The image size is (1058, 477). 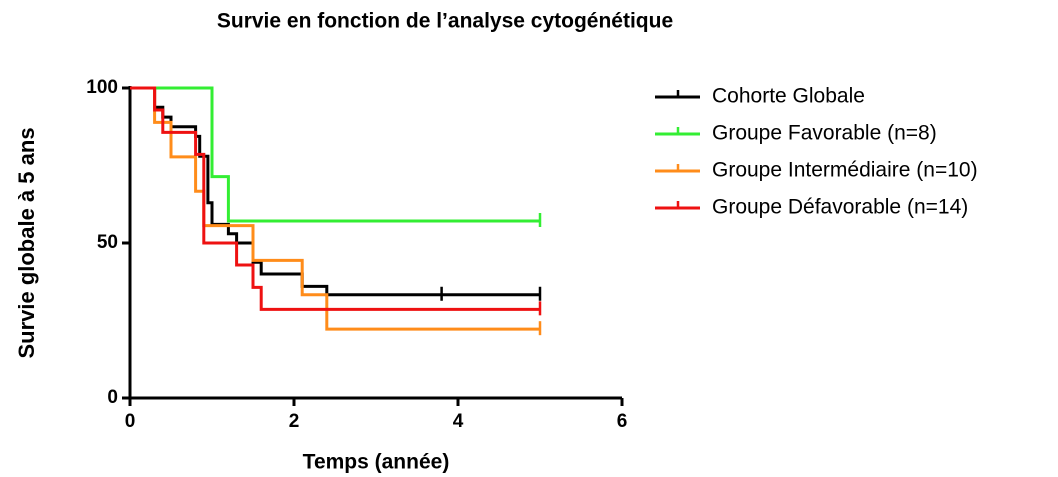 What do you see at coordinates (845, 170) in the screenshot?
I see `legend-label: Groupe Intermédiaire (n=10)` at bounding box center [845, 170].